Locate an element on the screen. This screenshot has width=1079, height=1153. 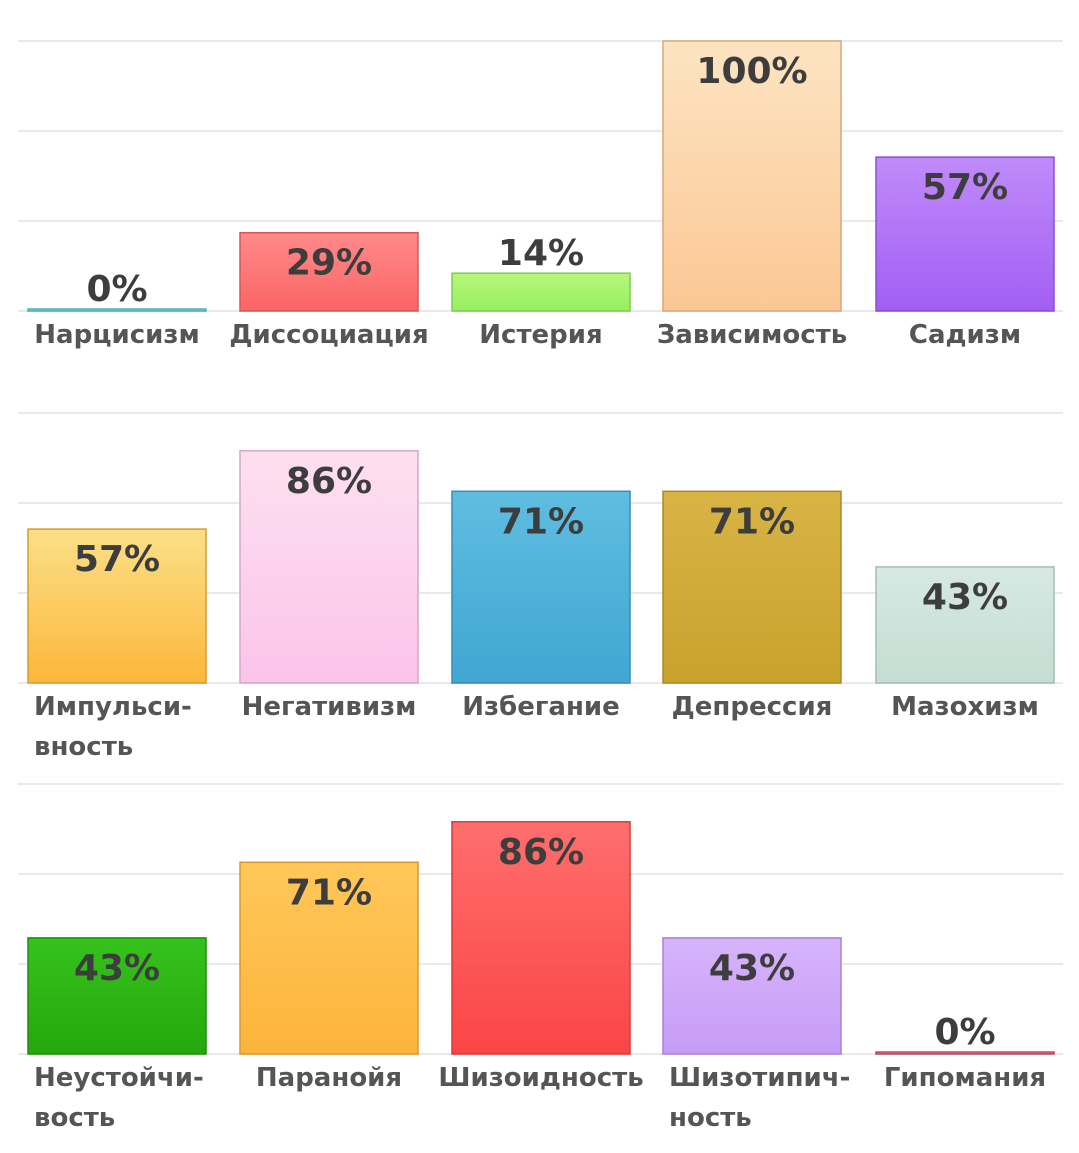
category-label: Паранойя is located at coordinates (329, 1078).